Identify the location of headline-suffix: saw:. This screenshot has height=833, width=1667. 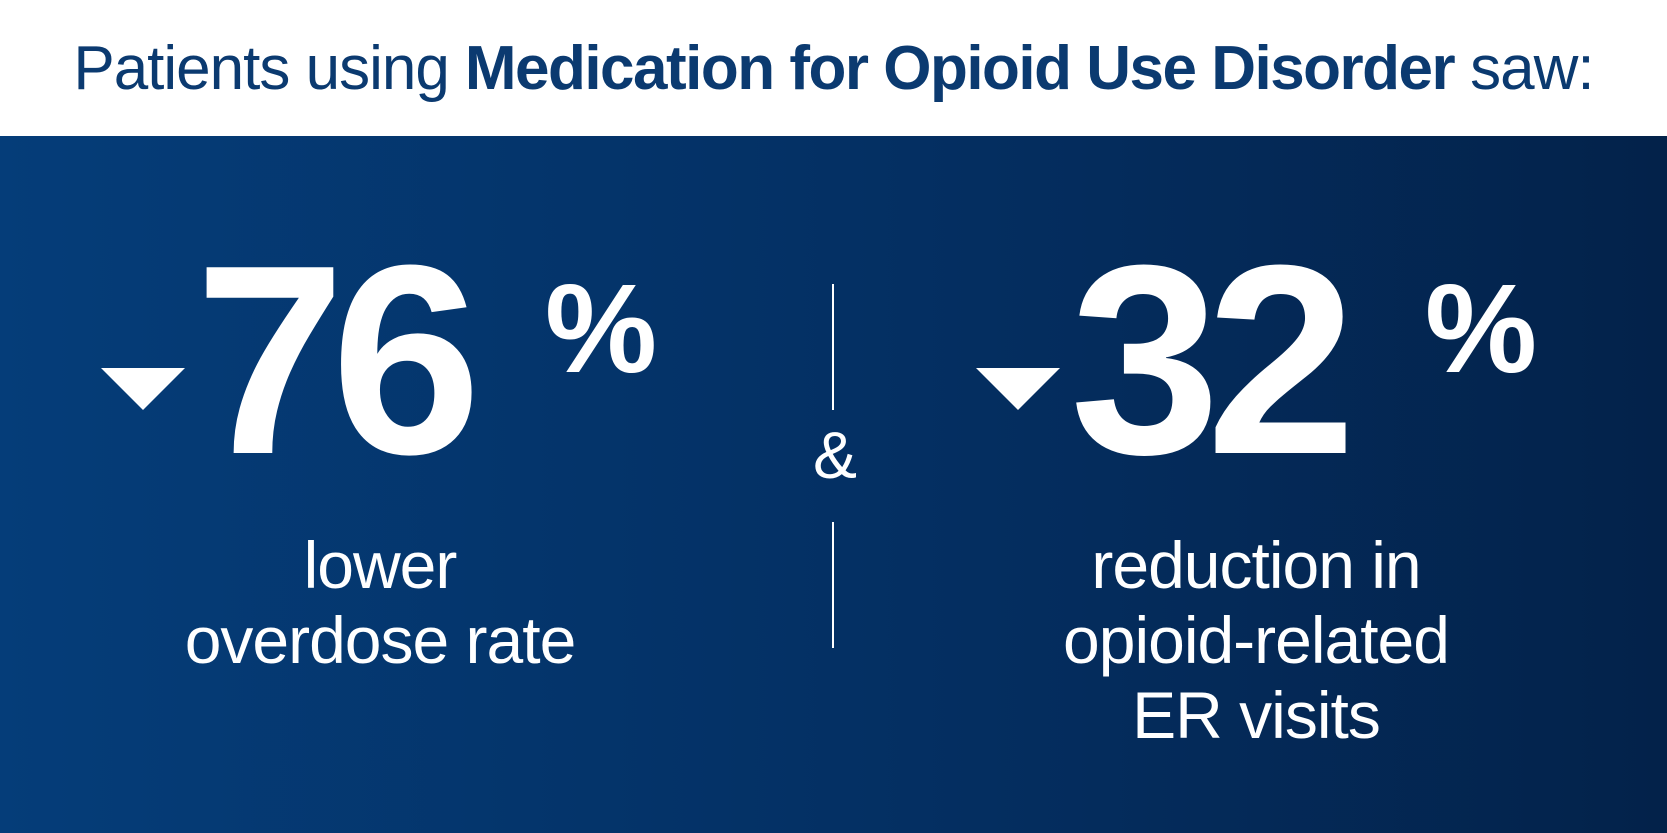
(1532, 68).